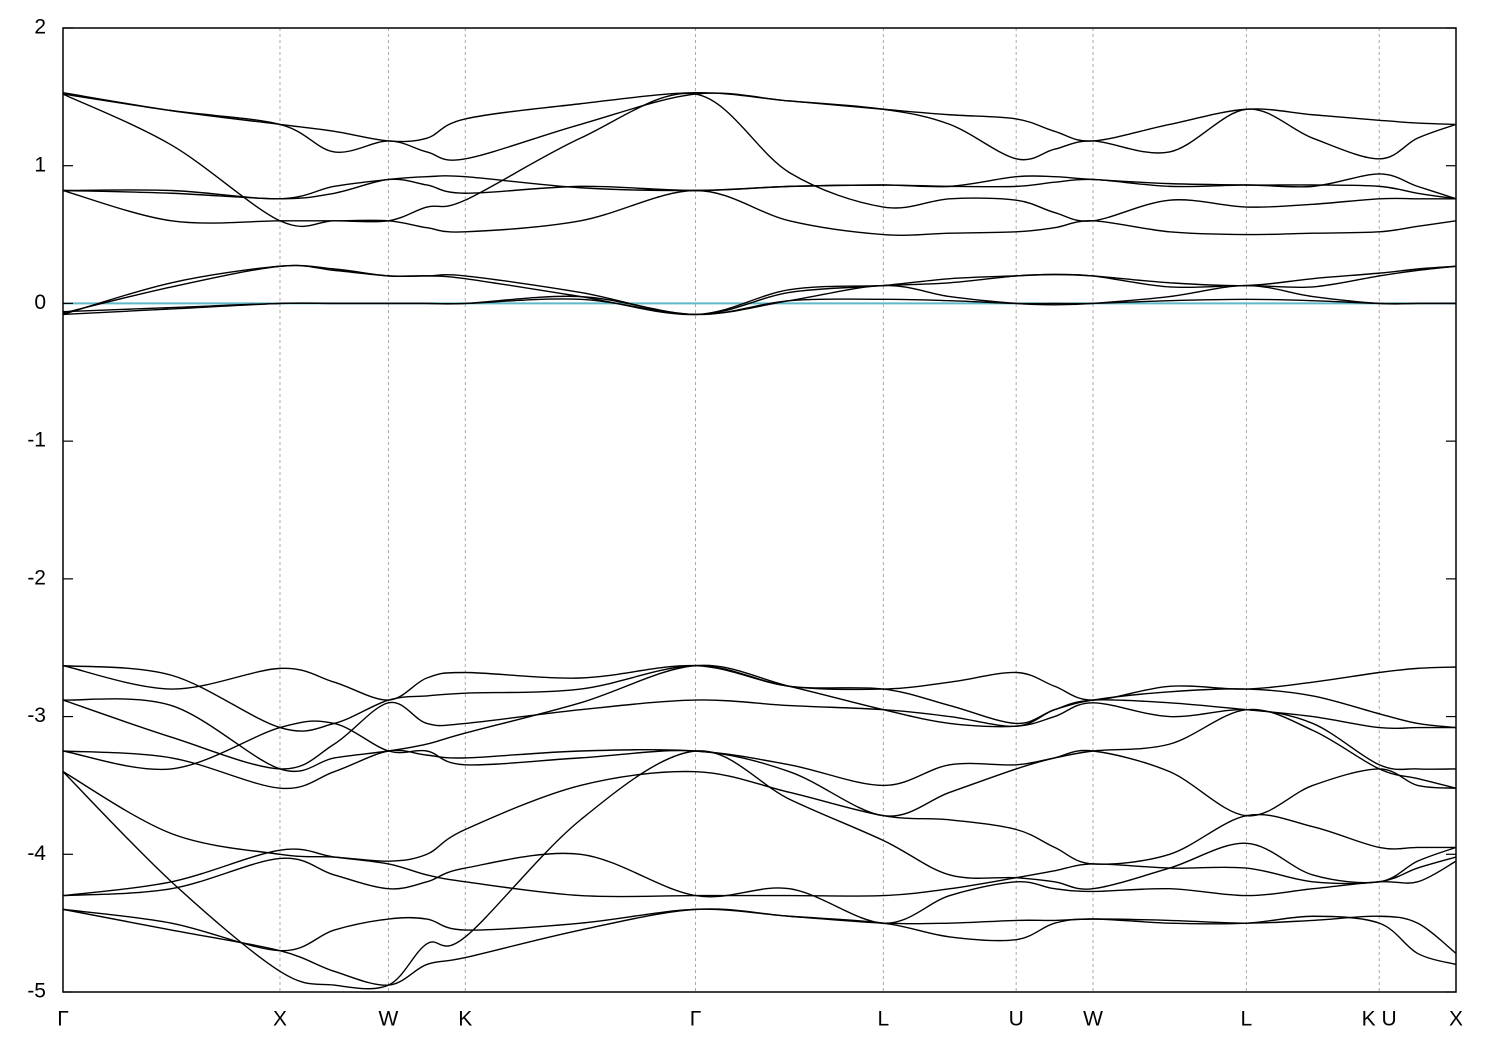 This screenshot has height=1050, width=1500. I want to click on y-tick-label: -3, so click(36, 715).